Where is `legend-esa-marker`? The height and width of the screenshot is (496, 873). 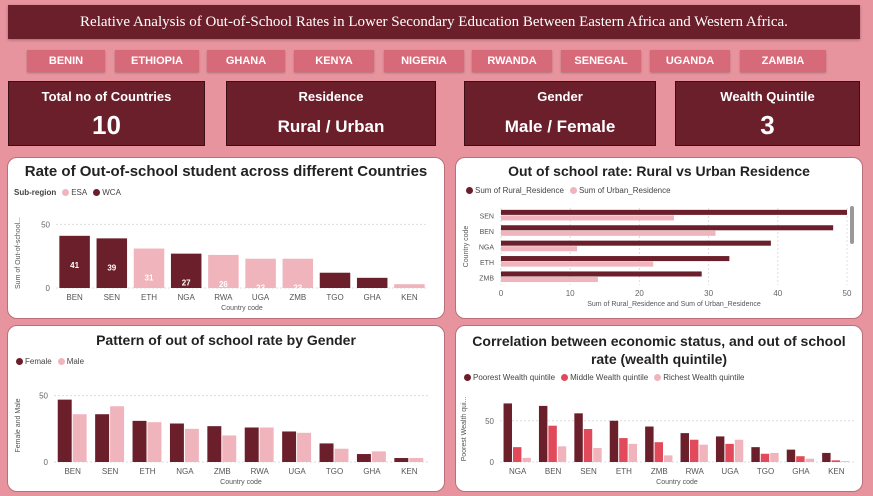 legend-esa-marker is located at coordinates (66, 192).